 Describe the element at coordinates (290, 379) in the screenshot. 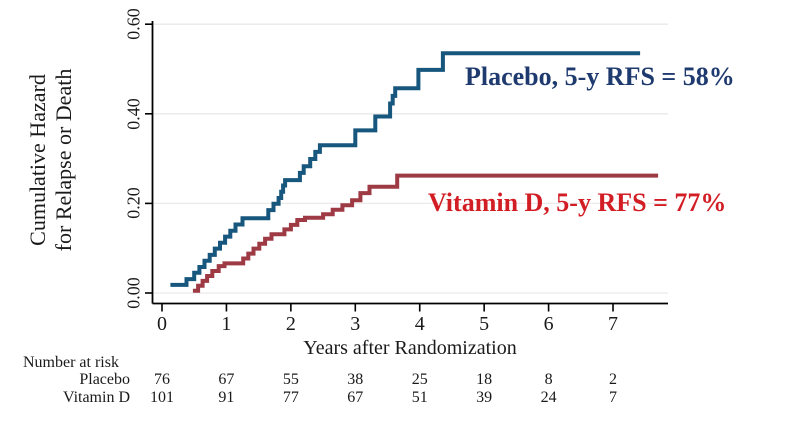

I see `risk-value-placebo-year-2: 55` at that location.